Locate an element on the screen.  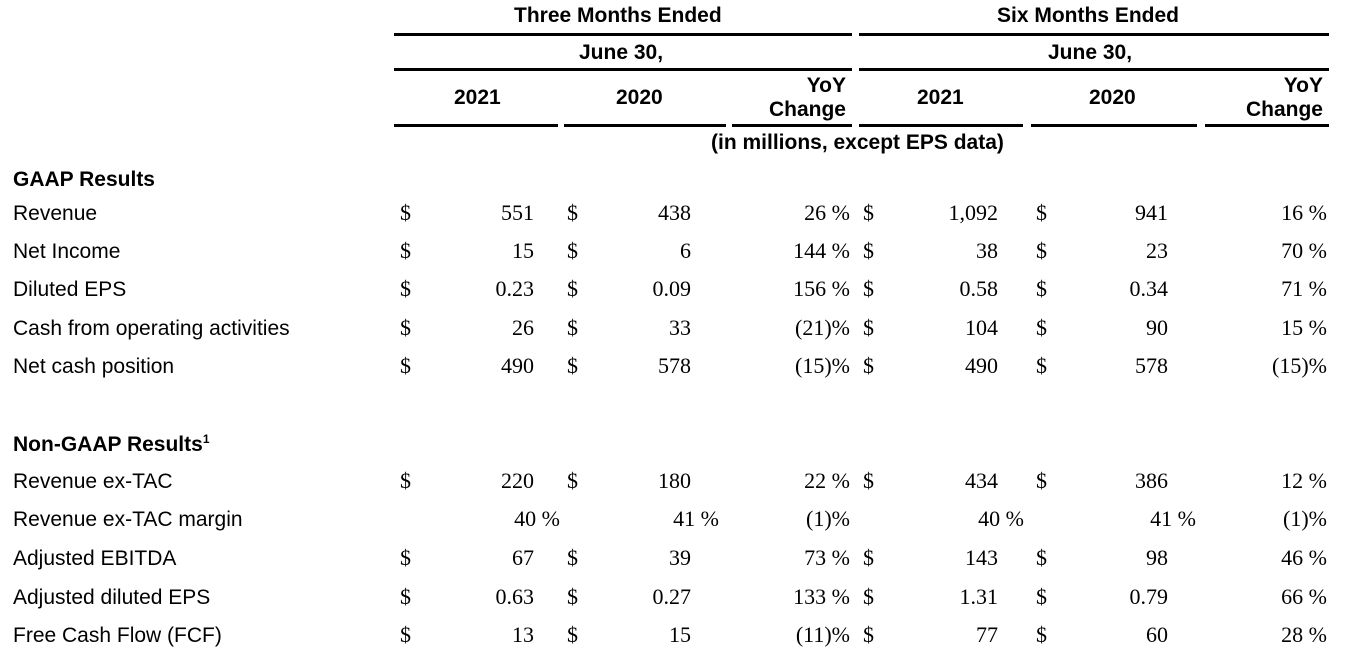
six-2020-value: 90 is located at coordinates (1157, 327).